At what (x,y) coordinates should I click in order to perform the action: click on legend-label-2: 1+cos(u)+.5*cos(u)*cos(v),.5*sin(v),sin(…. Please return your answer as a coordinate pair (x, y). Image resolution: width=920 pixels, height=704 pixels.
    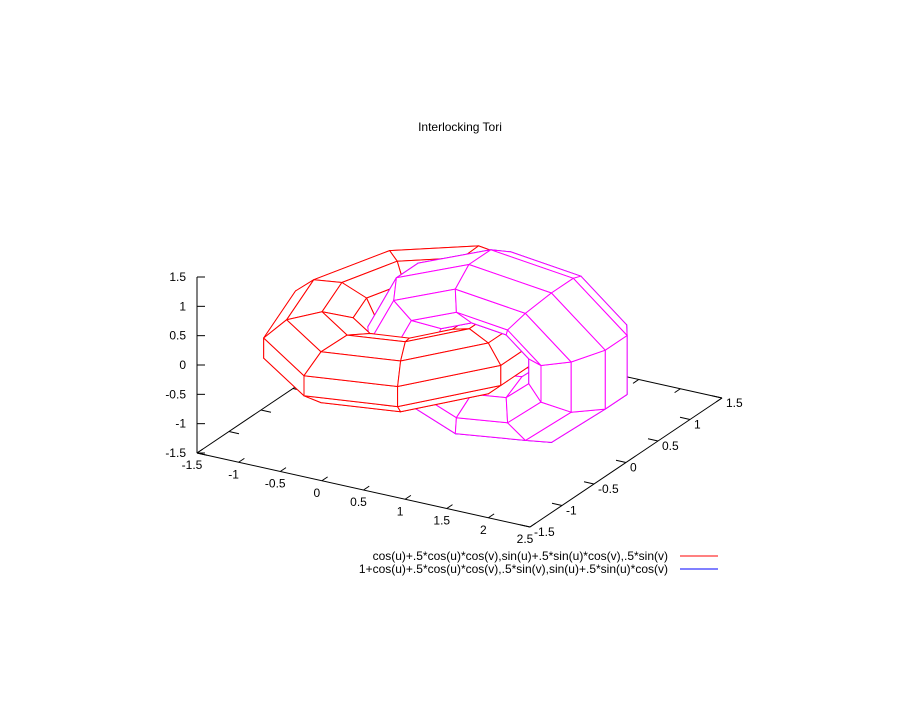
    Looking at the image, I should click on (513, 569).